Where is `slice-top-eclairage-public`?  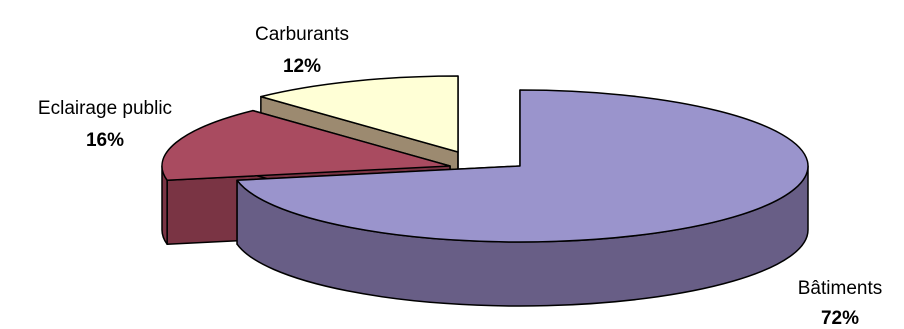
slice-top-eclairage-public is located at coordinates (306, 145).